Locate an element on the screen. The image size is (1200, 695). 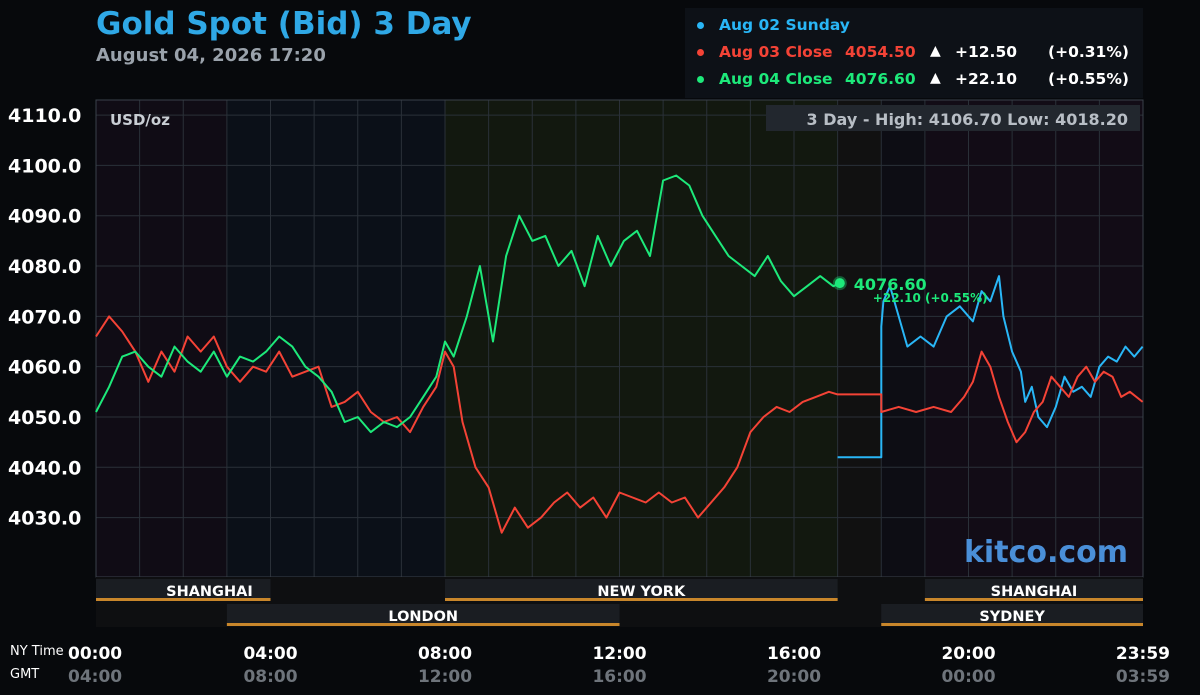
range-label-bg is located at coordinates (953, 118).